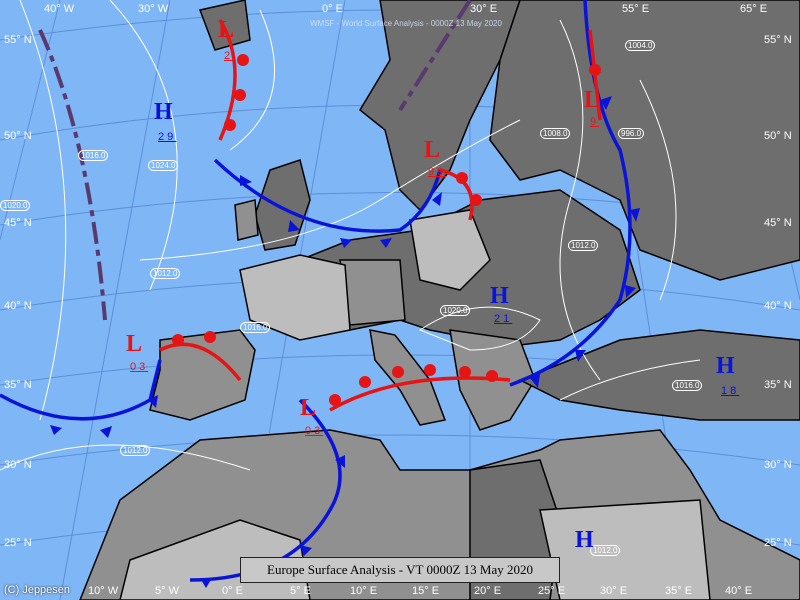 This screenshot has height=600, width=800. What do you see at coordinates (18, 465) in the screenshot?
I see `grid-label-left: 30° N` at bounding box center [18, 465].